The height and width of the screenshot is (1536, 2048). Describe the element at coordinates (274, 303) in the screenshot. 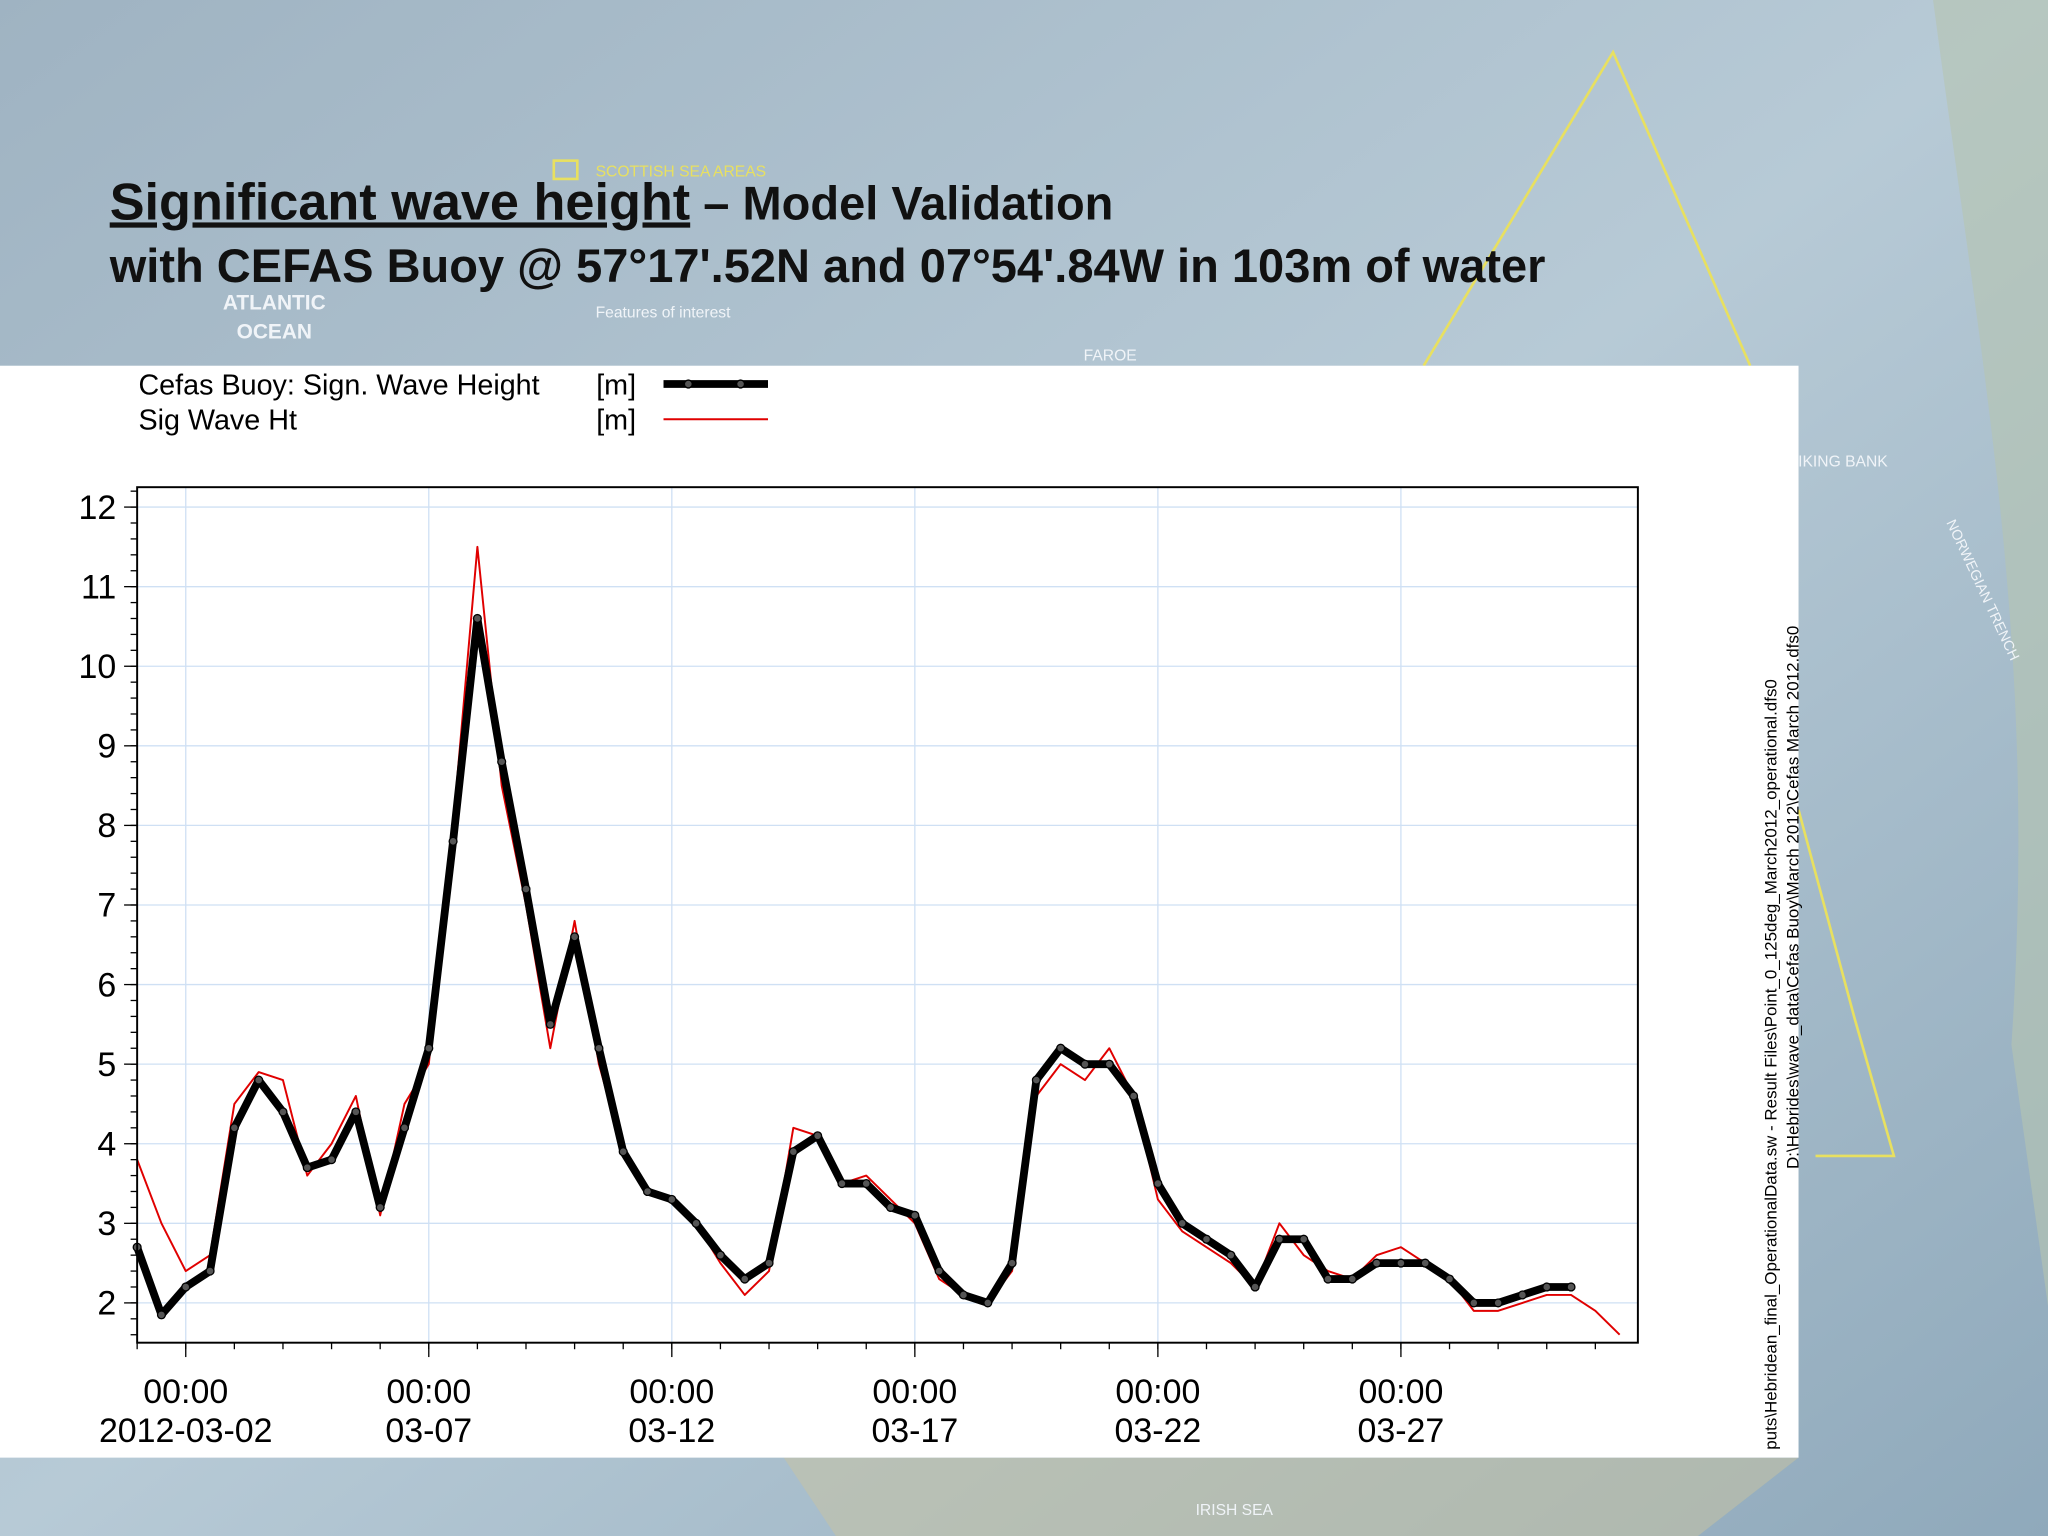

I see `map-label: ATLANTIC` at that location.